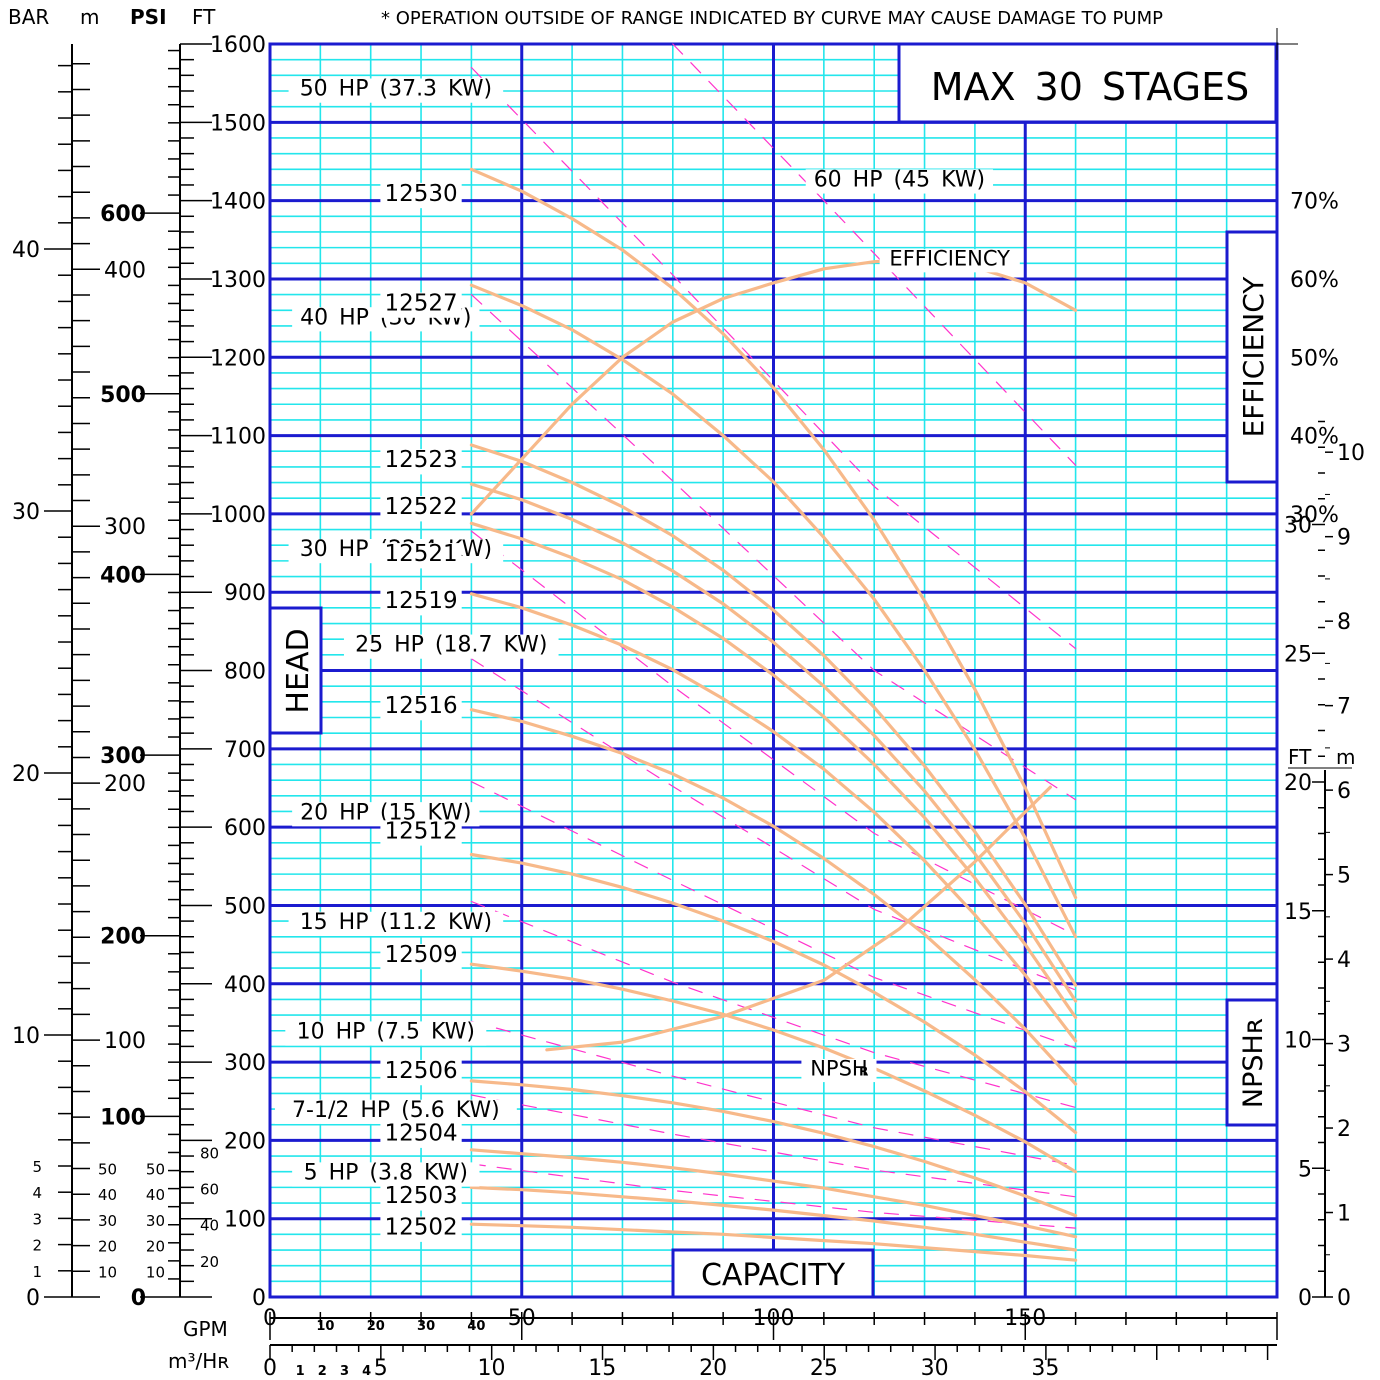 The width and height of the screenshot is (1380, 1380). I want to click on npsh-m-tick-label: 5, so click(1344, 876).